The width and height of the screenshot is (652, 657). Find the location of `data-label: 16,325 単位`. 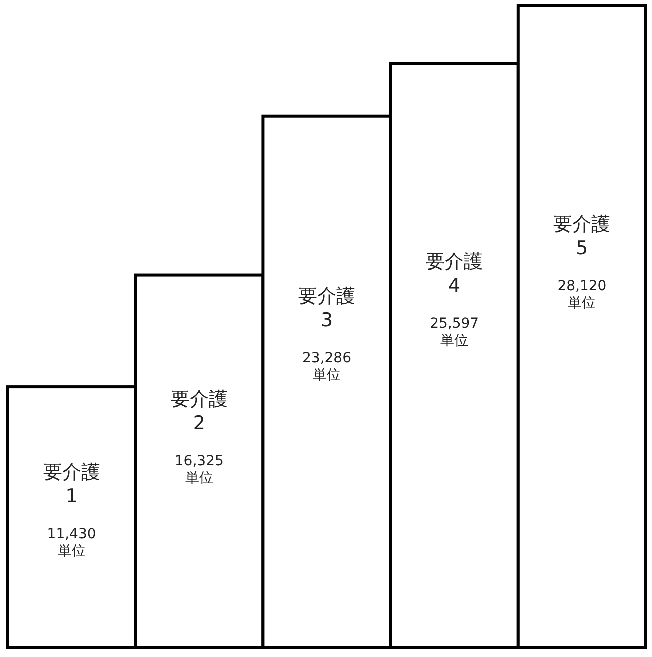

data-label: 16,325 単位 is located at coordinates (199, 470).